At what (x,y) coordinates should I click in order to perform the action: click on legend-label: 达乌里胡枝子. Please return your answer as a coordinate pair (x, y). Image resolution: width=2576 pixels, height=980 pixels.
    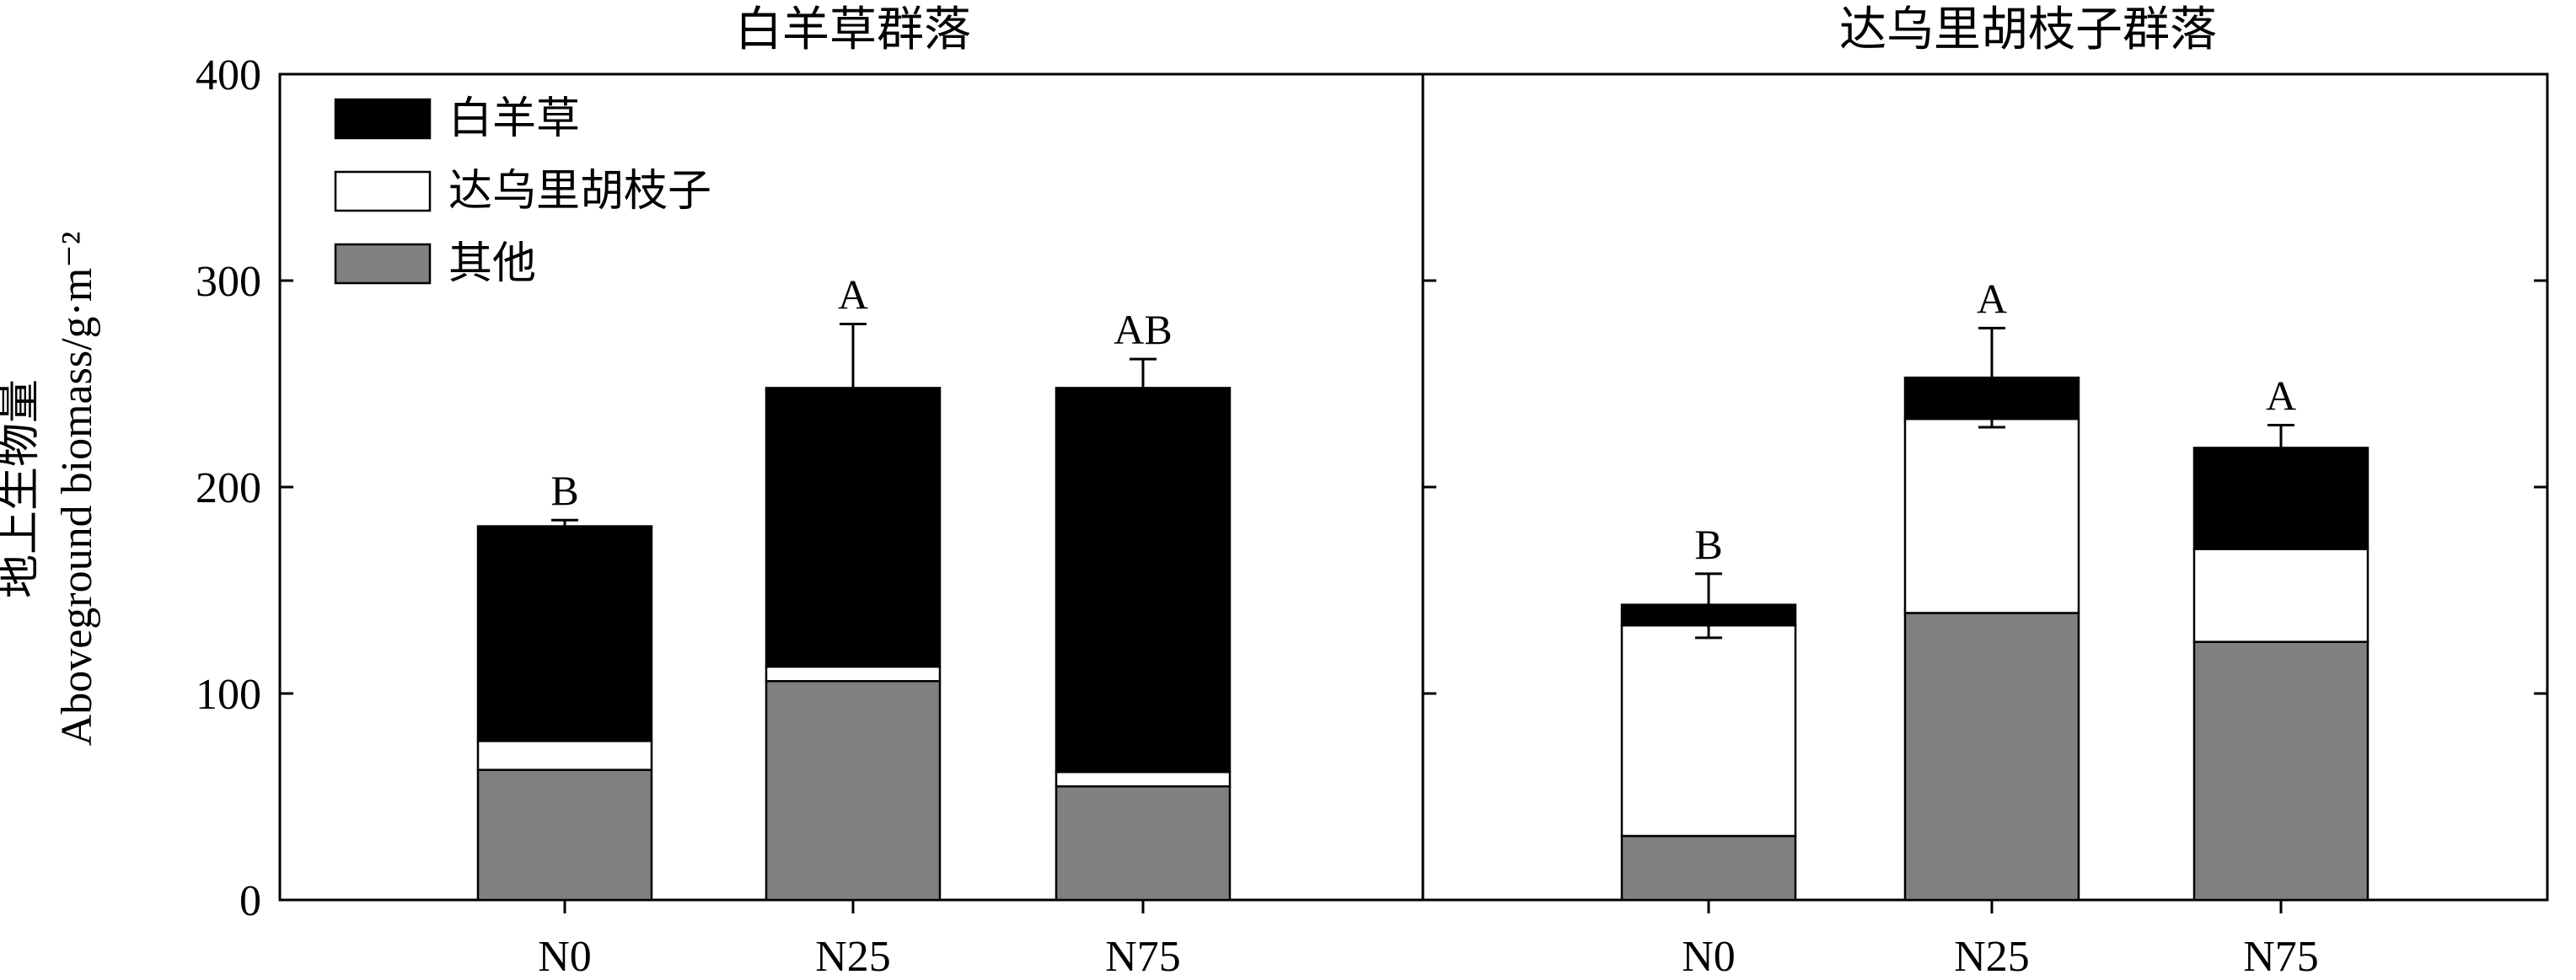
    Looking at the image, I should click on (579, 192).